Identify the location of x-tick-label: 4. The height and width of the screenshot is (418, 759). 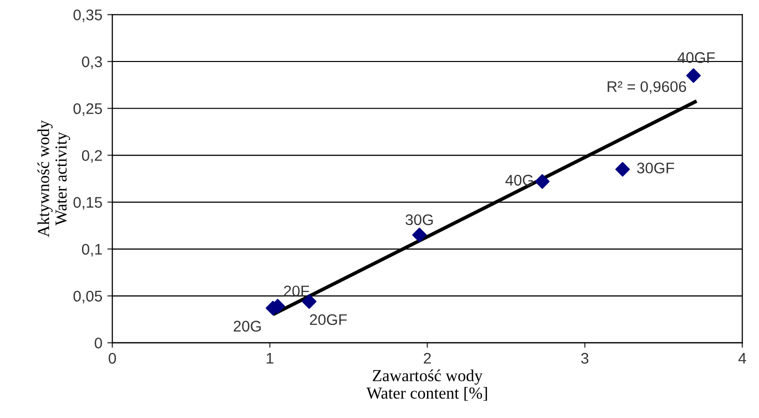
(742, 358).